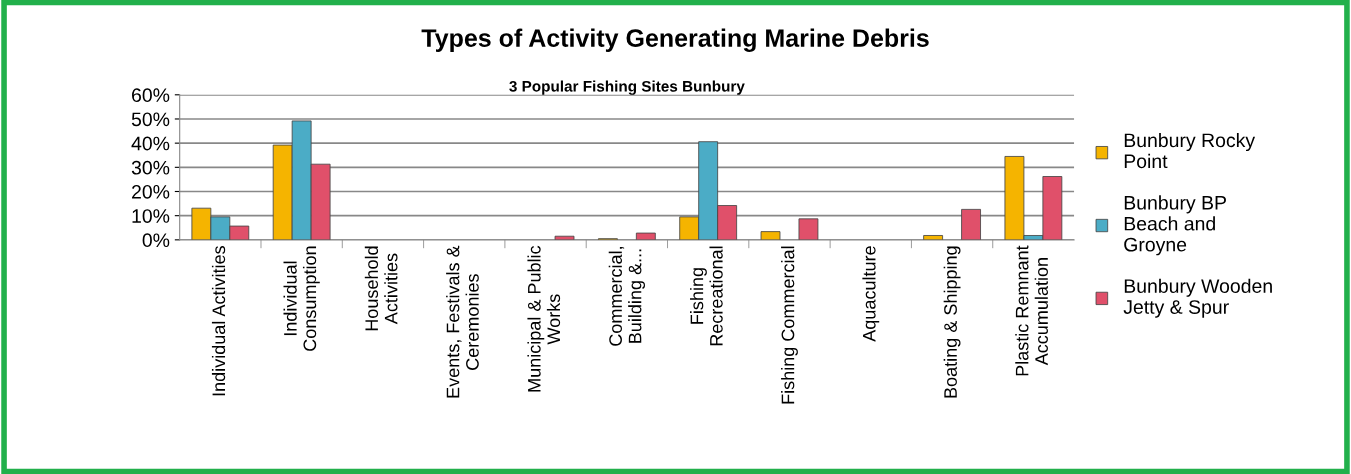  Describe the element at coordinates (301, 298) in the screenshot. I see `x-tick-label: Individual Consumption` at that location.